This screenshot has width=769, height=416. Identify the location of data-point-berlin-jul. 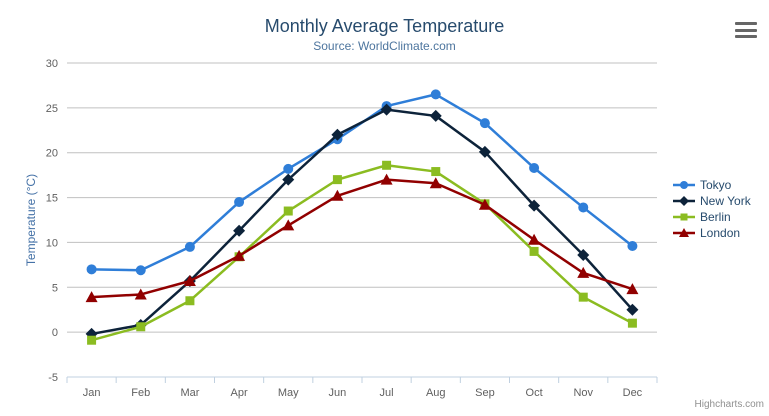
(387, 165).